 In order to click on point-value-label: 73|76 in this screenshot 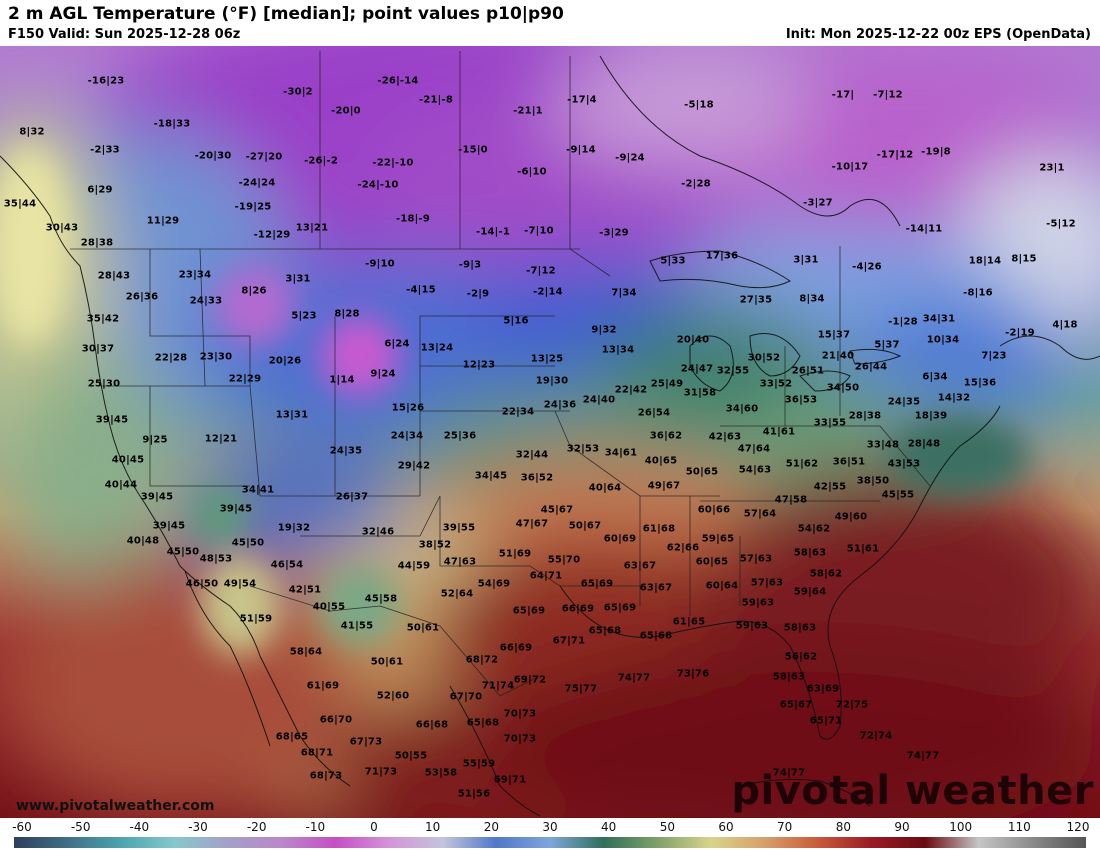, I will do `click(693, 674)`.